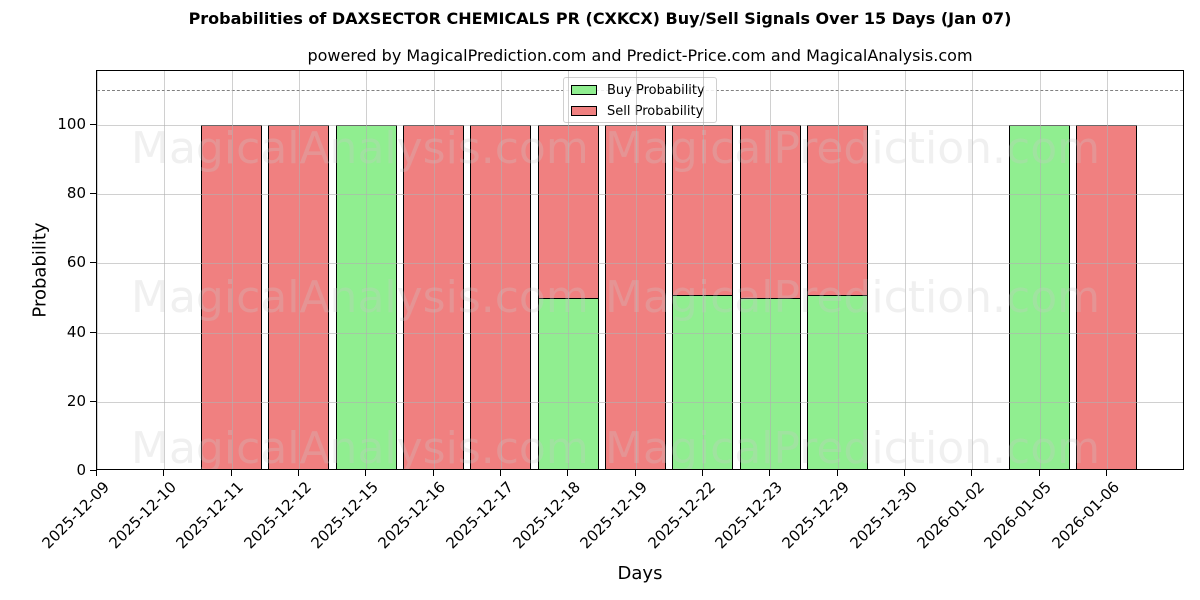 The width and height of the screenshot is (1200, 600). I want to click on y-tick-label: 40, so click(76, 331).